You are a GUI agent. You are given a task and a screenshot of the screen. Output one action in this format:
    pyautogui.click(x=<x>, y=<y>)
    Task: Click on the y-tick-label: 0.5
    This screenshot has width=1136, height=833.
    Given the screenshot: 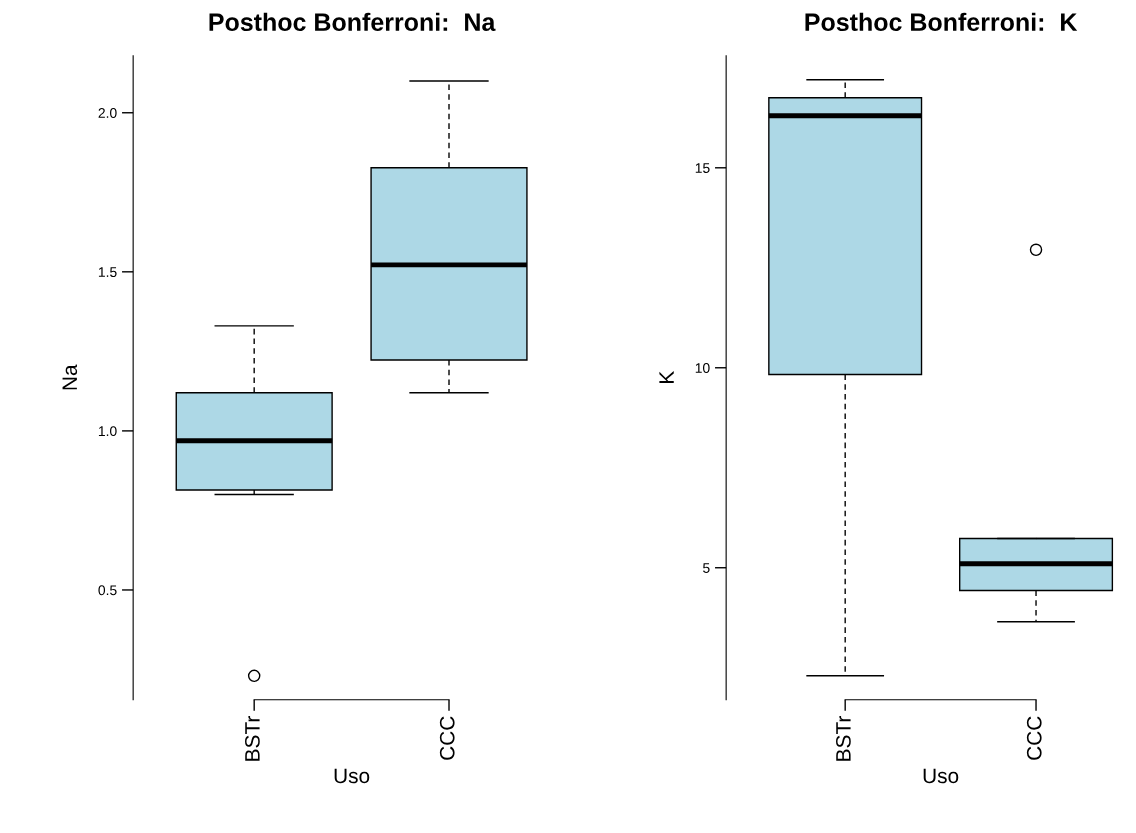 What is the action you would take?
    pyautogui.click(x=107, y=590)
    